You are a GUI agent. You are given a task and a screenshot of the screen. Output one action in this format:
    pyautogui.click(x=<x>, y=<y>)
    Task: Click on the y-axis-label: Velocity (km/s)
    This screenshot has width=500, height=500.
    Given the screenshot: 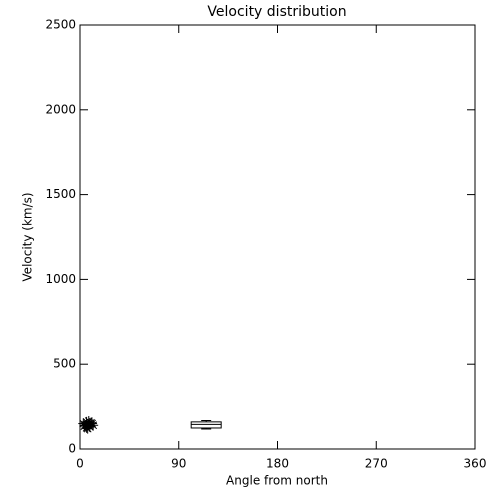 What is the action you would take?
    pyautogui.click(x=28, y=236)
    